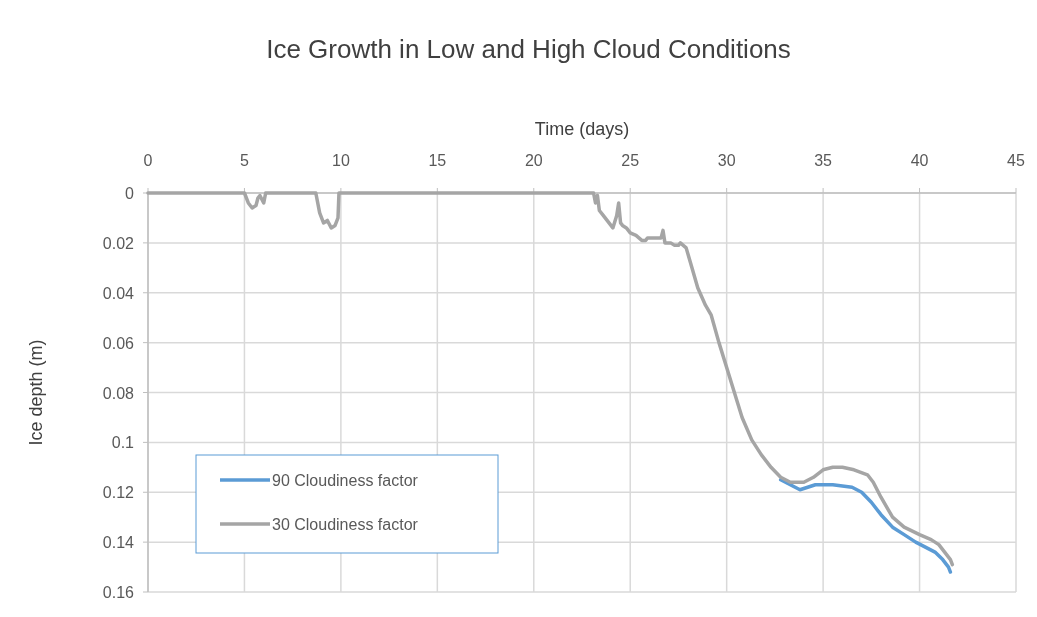 This screenshot has height=617, width=1037. What do you see at coordinates (244, 160) in the screenshot?
I see `x-tick-label: 5` at bounding box center [244, 160].